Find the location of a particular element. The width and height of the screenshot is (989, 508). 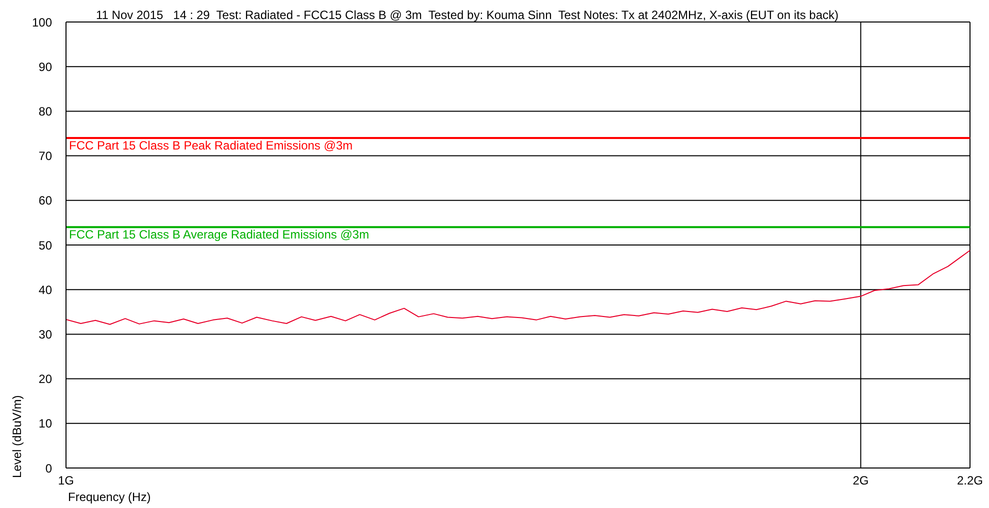

ref-line-label: FCC Part 15 Class B Peak Radiated Emissions @3m is located at coordinates (211, 145).